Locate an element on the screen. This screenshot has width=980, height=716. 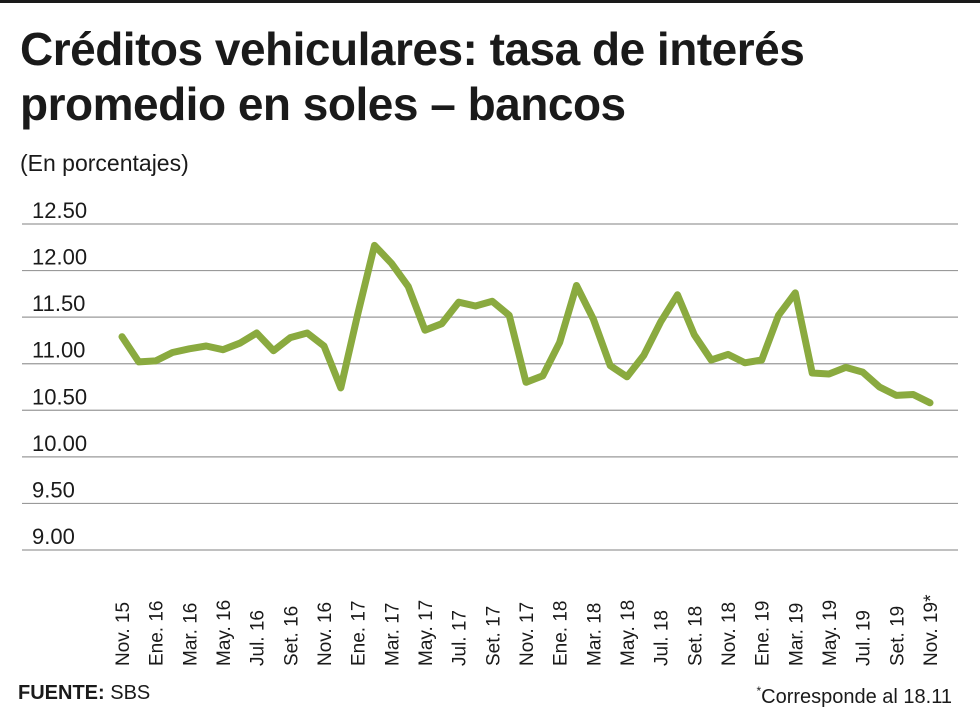
y-tick-label: 11.50 is located at coordinates (58, 303).